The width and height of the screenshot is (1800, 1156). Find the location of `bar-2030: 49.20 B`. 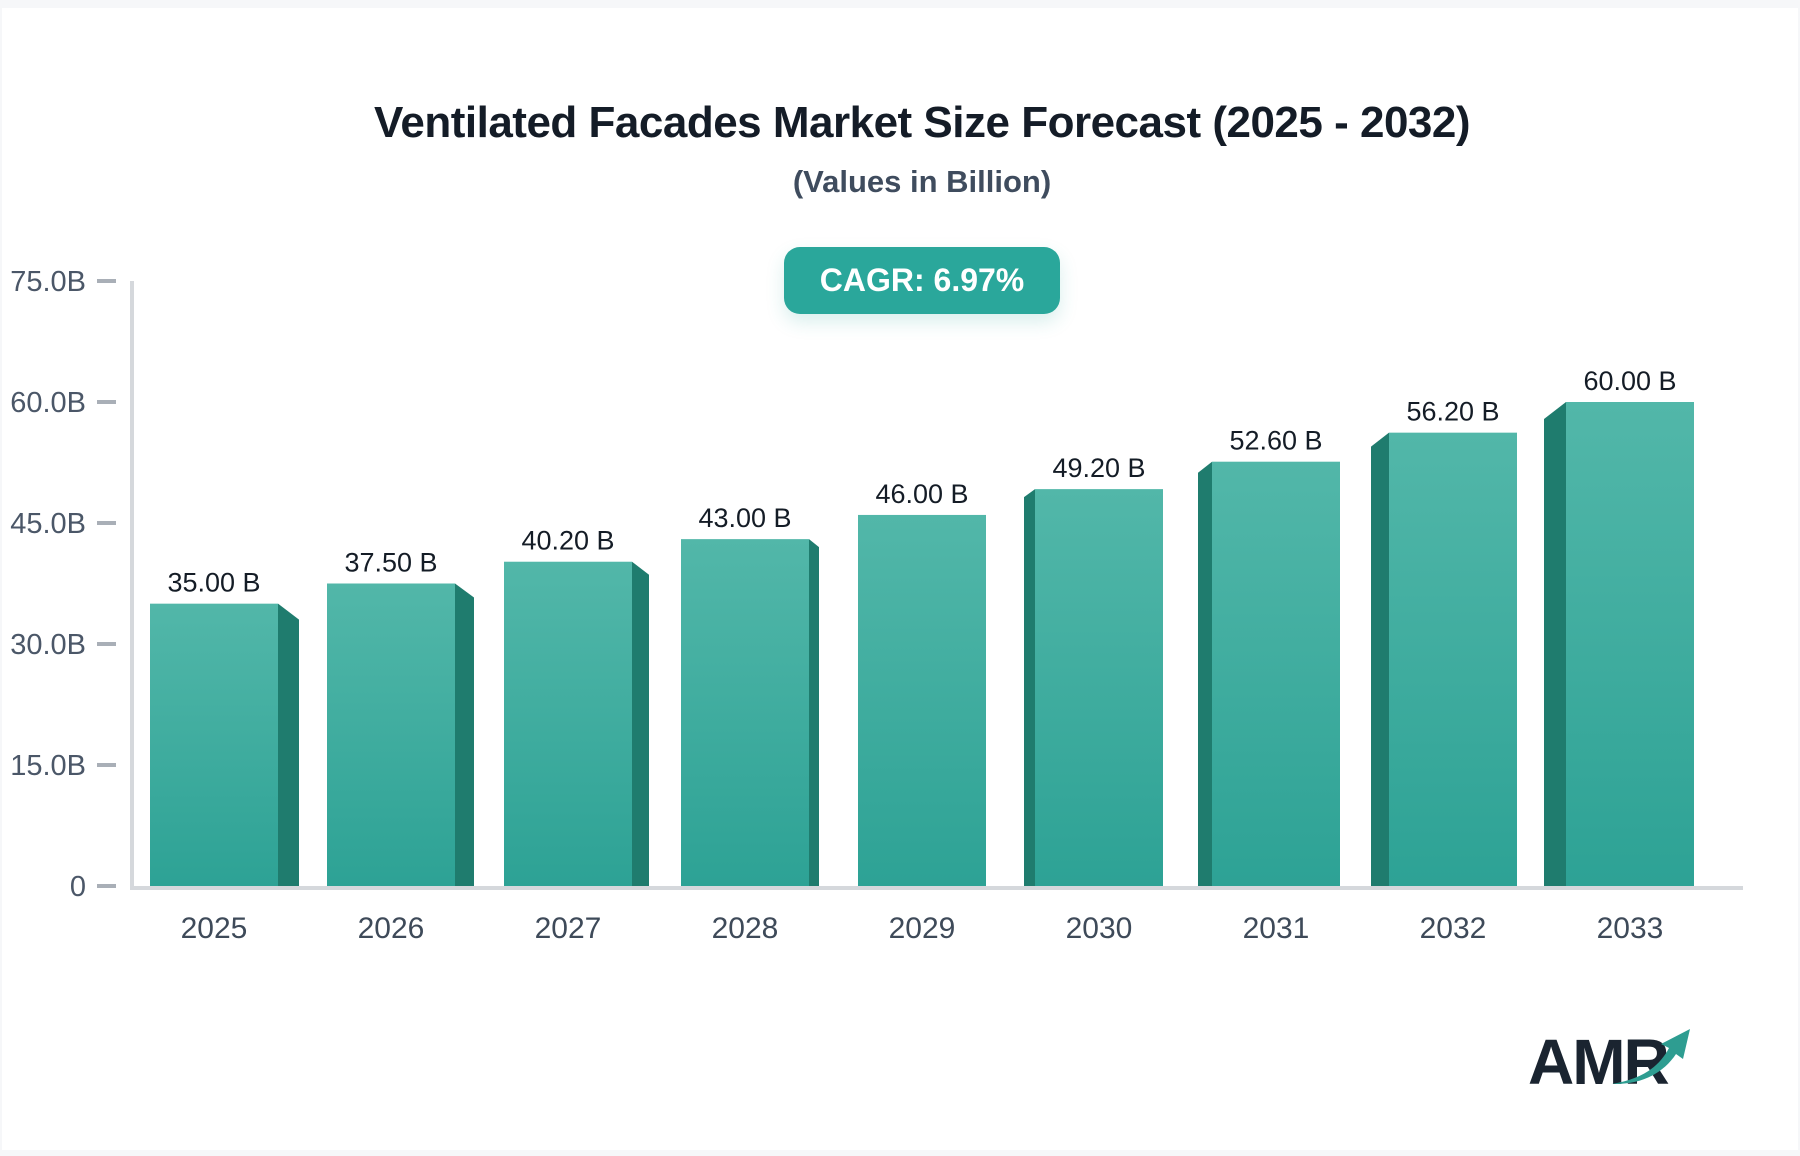

bar-2030: 49.20 B is located at coordinates (1093, 669).